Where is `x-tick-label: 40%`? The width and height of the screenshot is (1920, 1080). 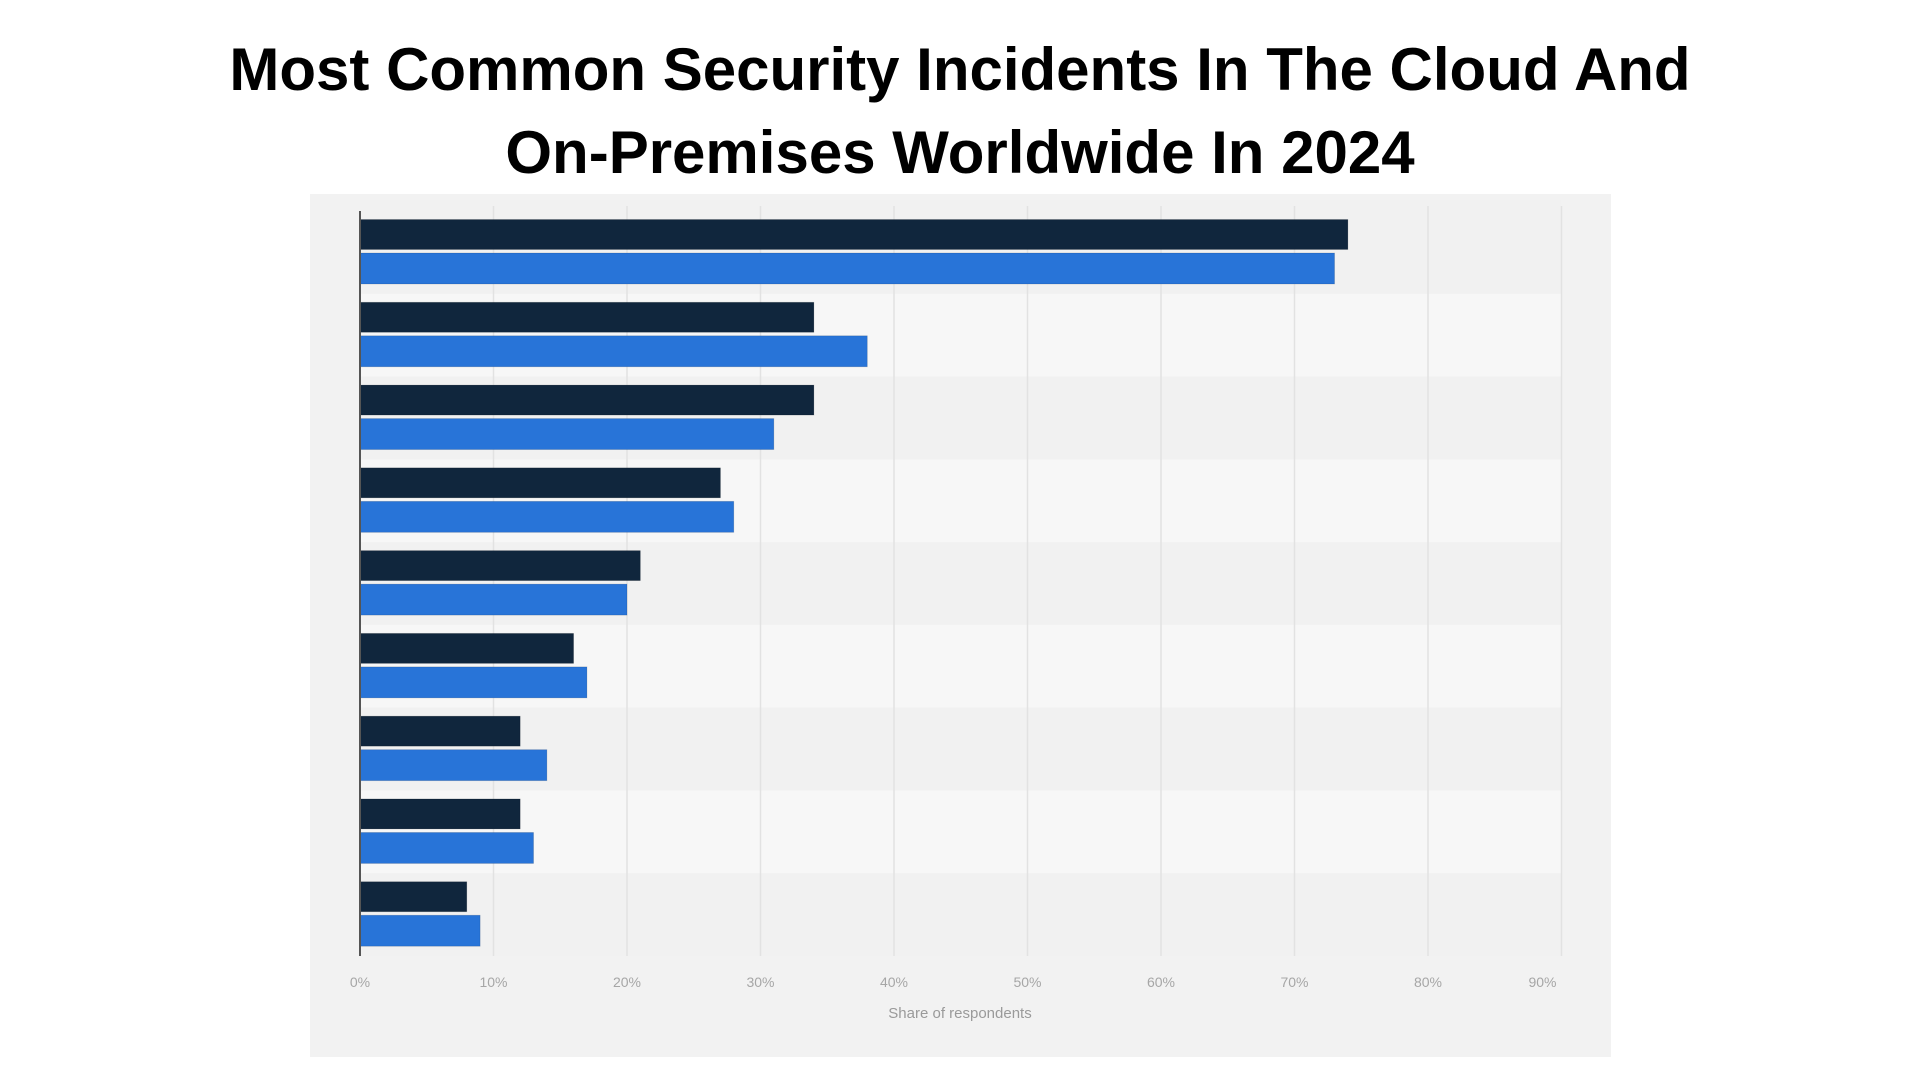 x-tick-label: 40% is located at coordinates (894, 982).